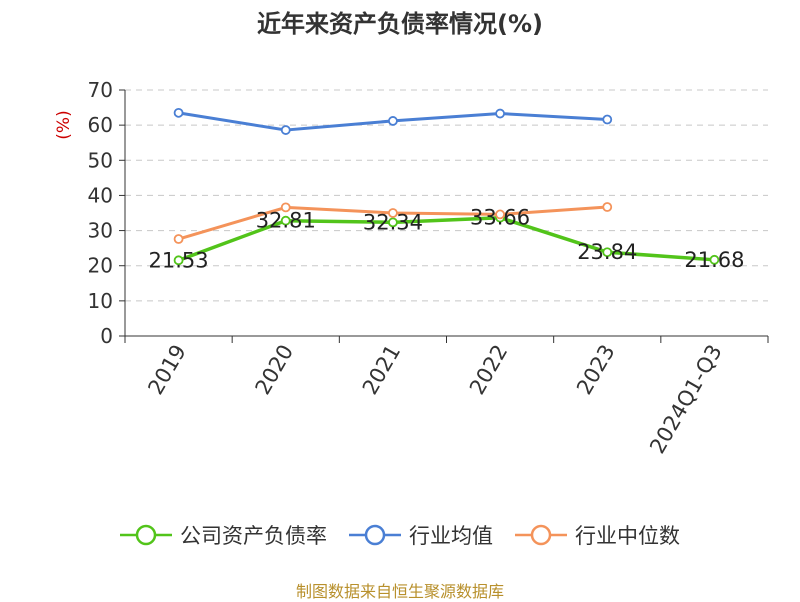 Image resolution: width=800 pixels, height=602 pixels. I want to click on chart-title: 近年来资产负债率情况(%), so click(400, 24).